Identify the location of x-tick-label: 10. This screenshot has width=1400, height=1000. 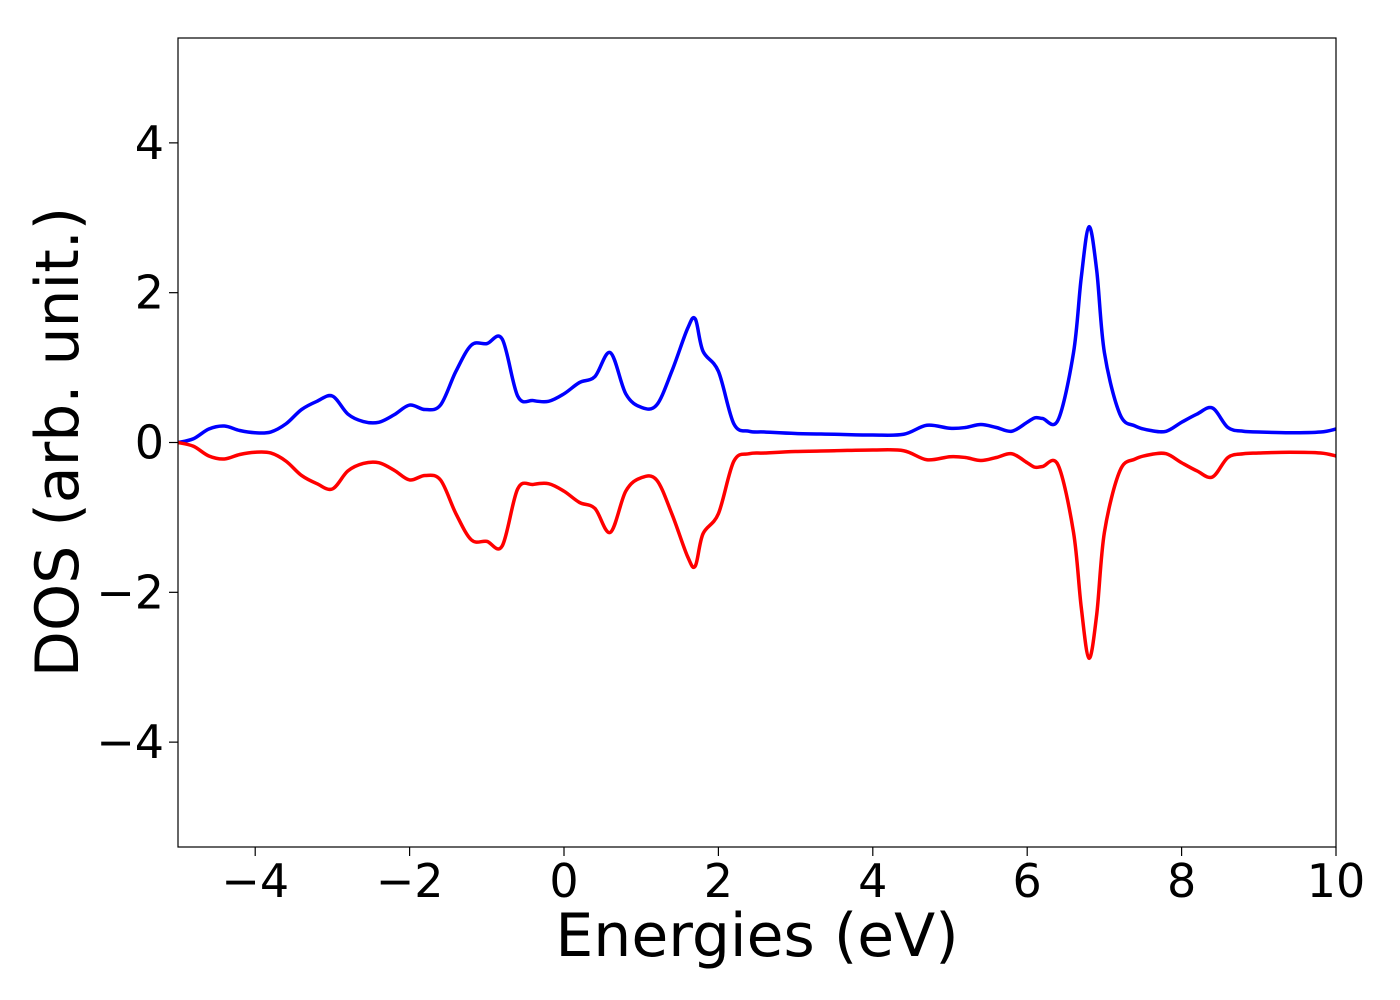
(1336, 881).